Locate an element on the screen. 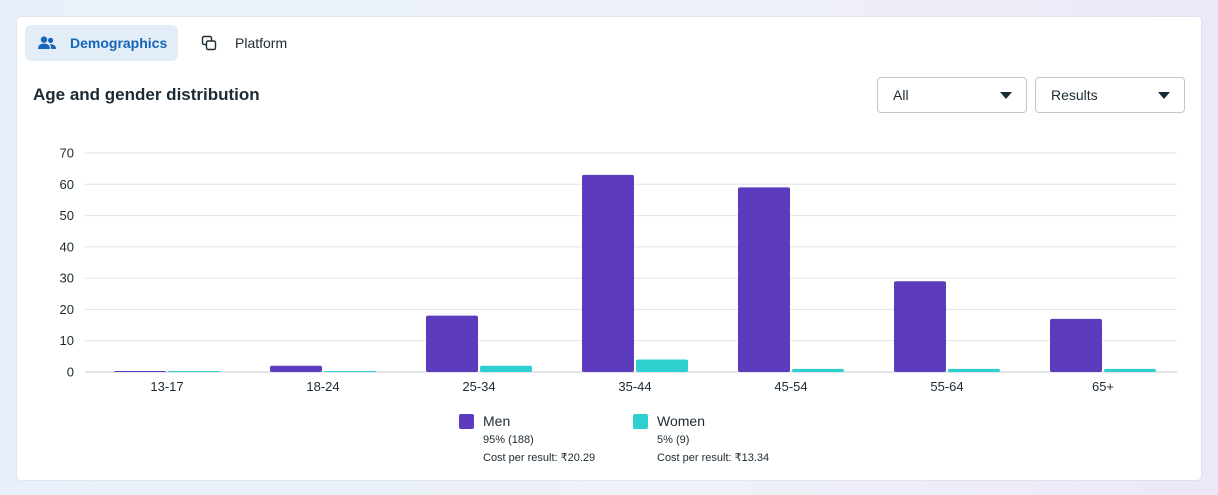  people-icon is located at coordinates (47, 42).